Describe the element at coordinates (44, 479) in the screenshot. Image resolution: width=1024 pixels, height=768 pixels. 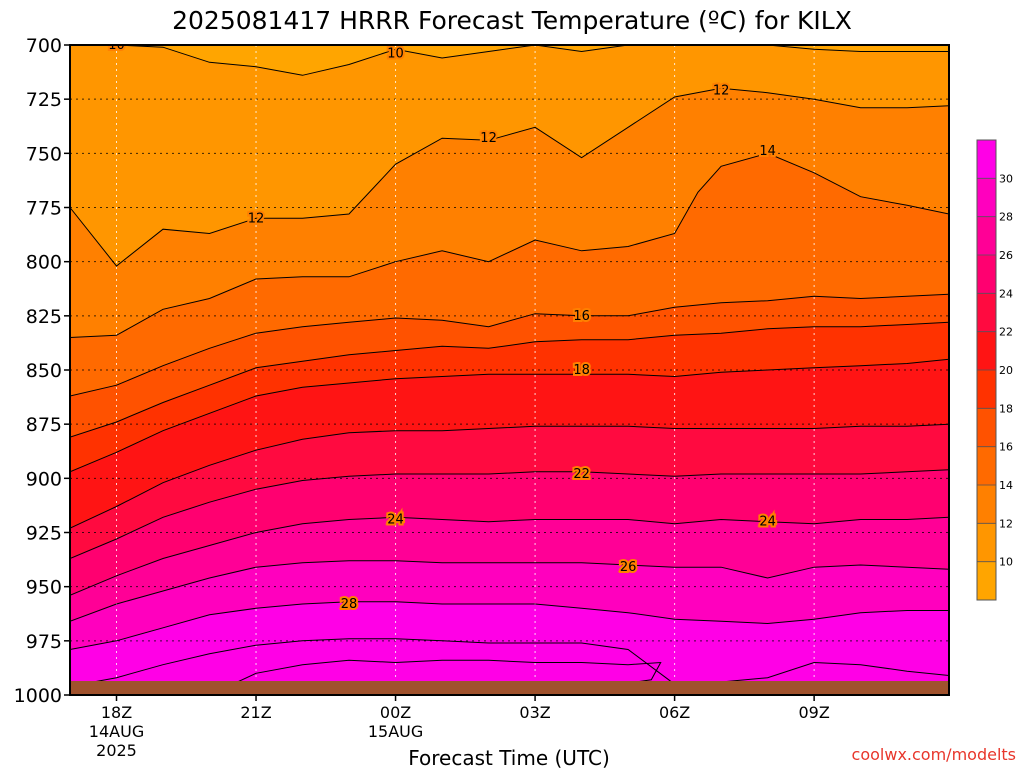
I see `y-tick-label: 900` at that location.